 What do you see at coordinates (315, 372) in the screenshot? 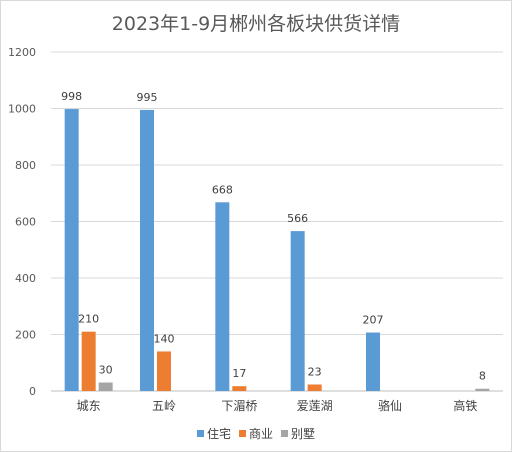
I see `data-label: 23` at bounding box center [315, 372].